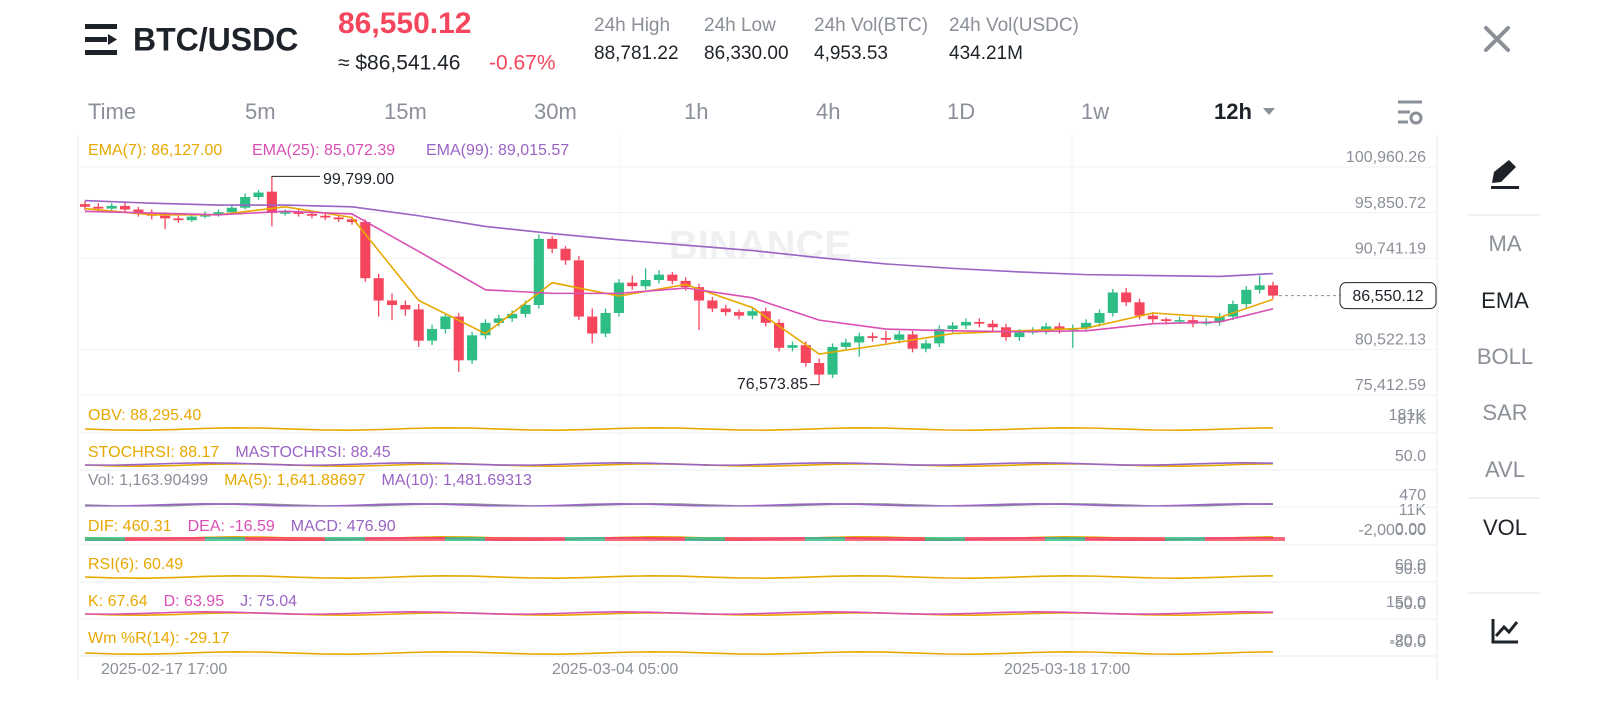 The height and width of the screenshot is (720, 1612). Describe the element at coordinates (260, 111) in the screenshot. I see `interval-tab: 5m` at that location.